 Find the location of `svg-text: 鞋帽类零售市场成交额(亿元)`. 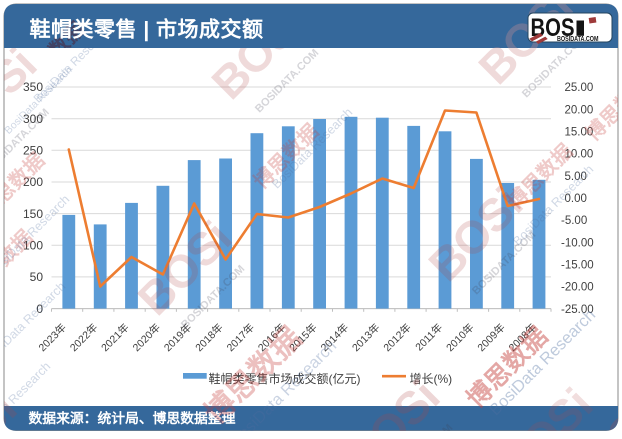

svg-text: 鞋帽类零售市场成交额(亿元) is located at coordinates (285, 378).